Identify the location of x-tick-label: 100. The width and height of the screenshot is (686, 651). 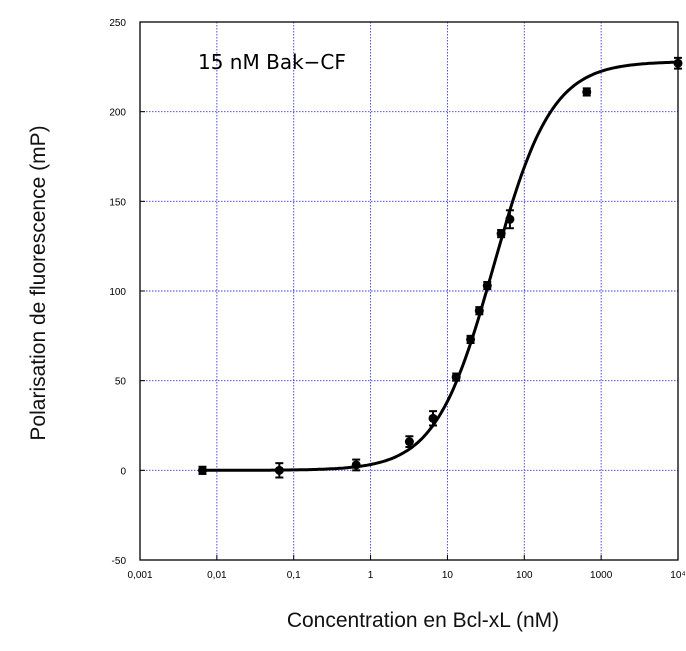
(524, 575).